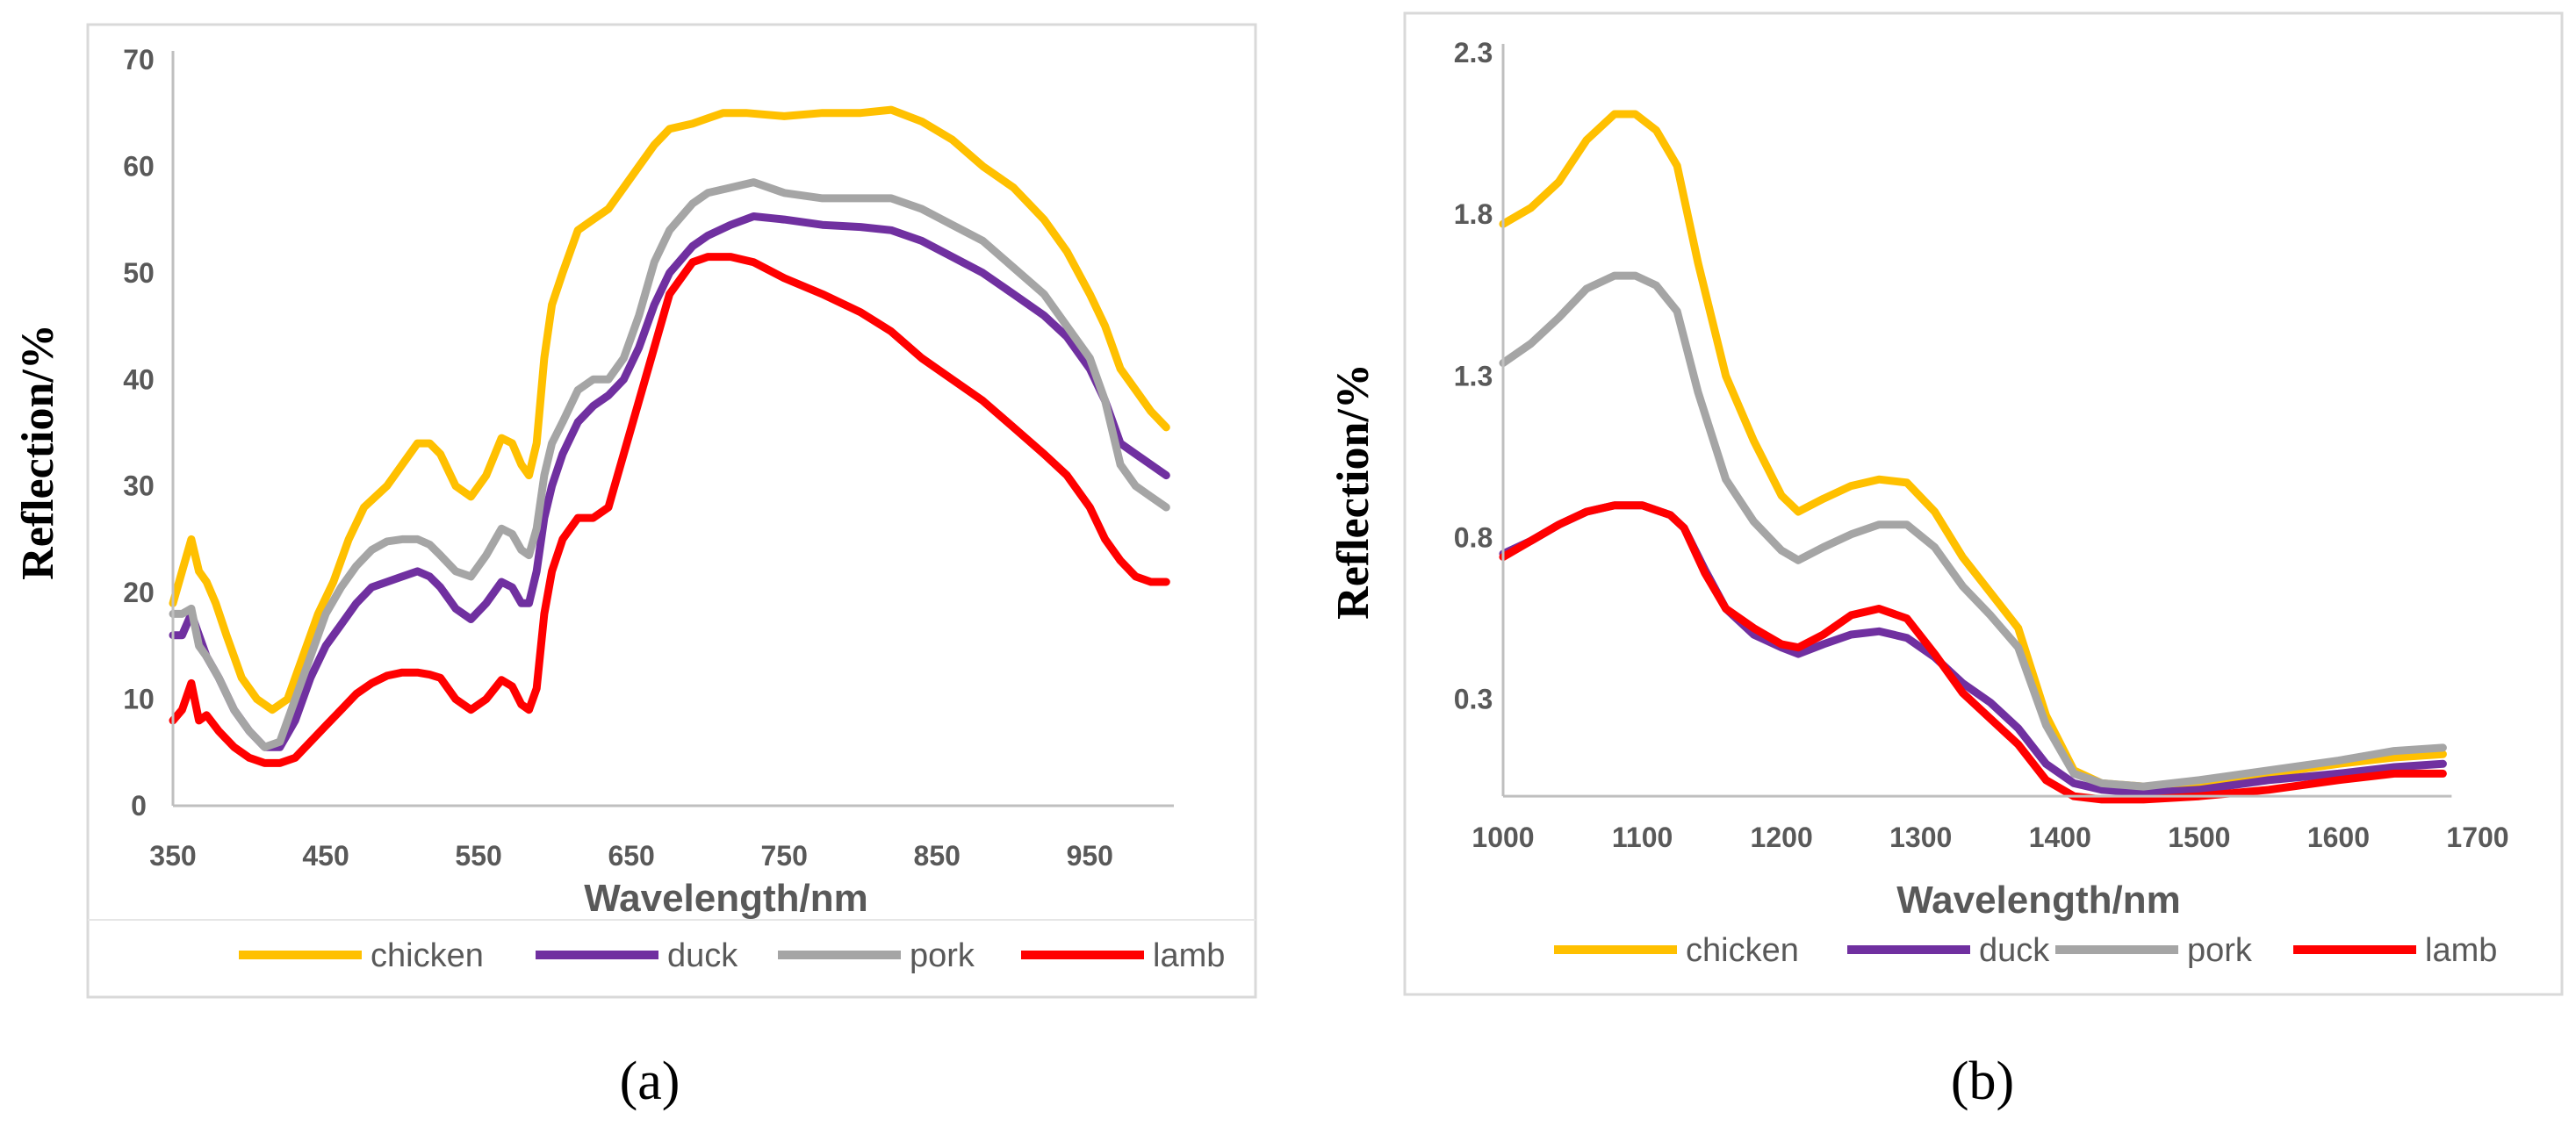  What do you see at coordinates (1920, 837) in the screenshot?
I see `chart-b-x-tick: 1300` at bounding box center [1920, 837].